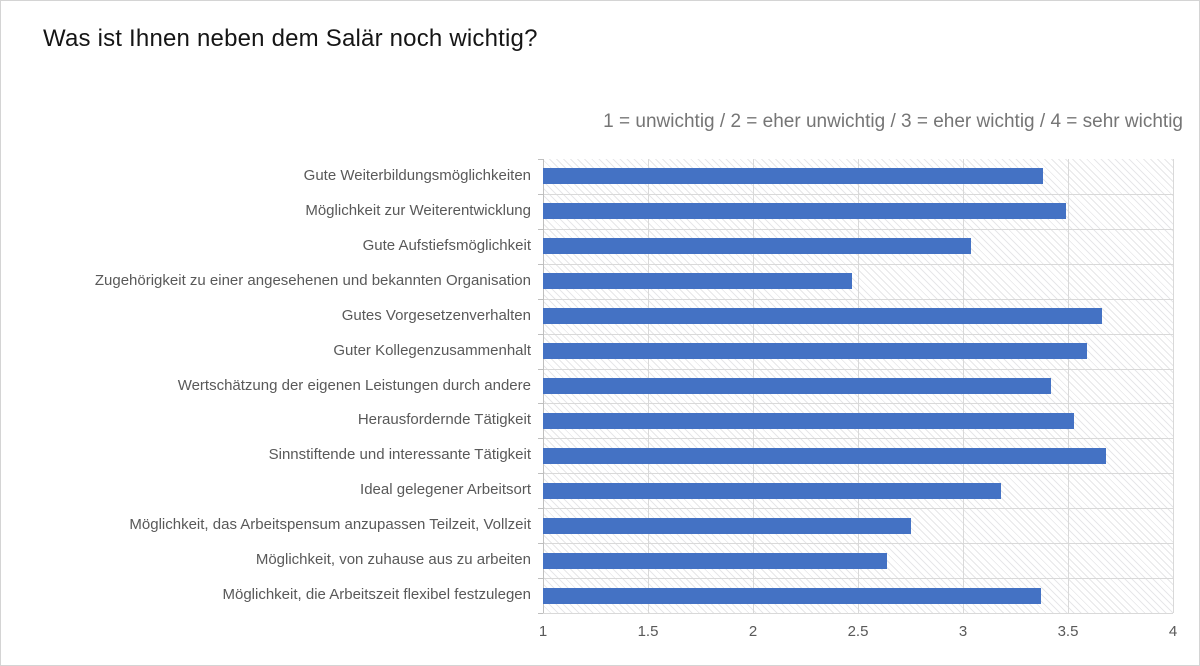  What do you see at coordinates (418, 210) in the screenshot?
I see `category-label: Möglichkeit zur Weiterentwicklung` at bounding box center [418, 210].